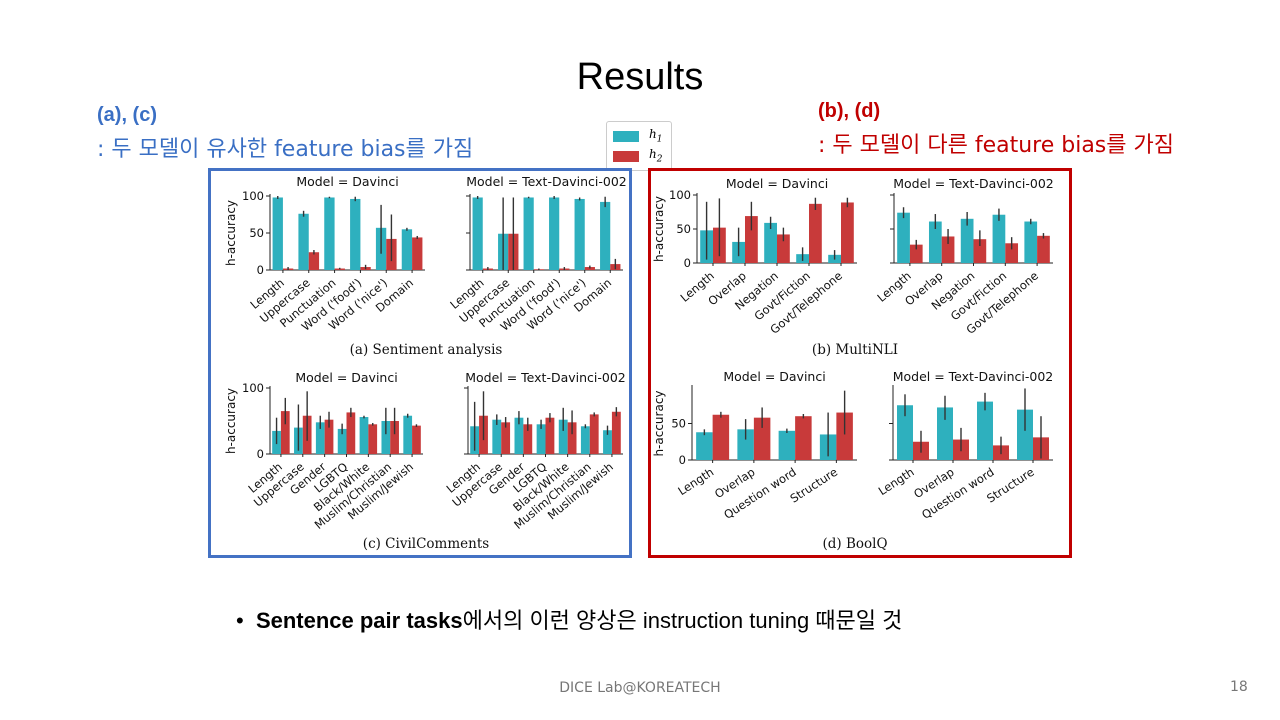  What do you see at coordinates (426, 350) in the screenshot?
I see `figure-caption: (a) Sentiment analysis` at bounding box center [426, 350].